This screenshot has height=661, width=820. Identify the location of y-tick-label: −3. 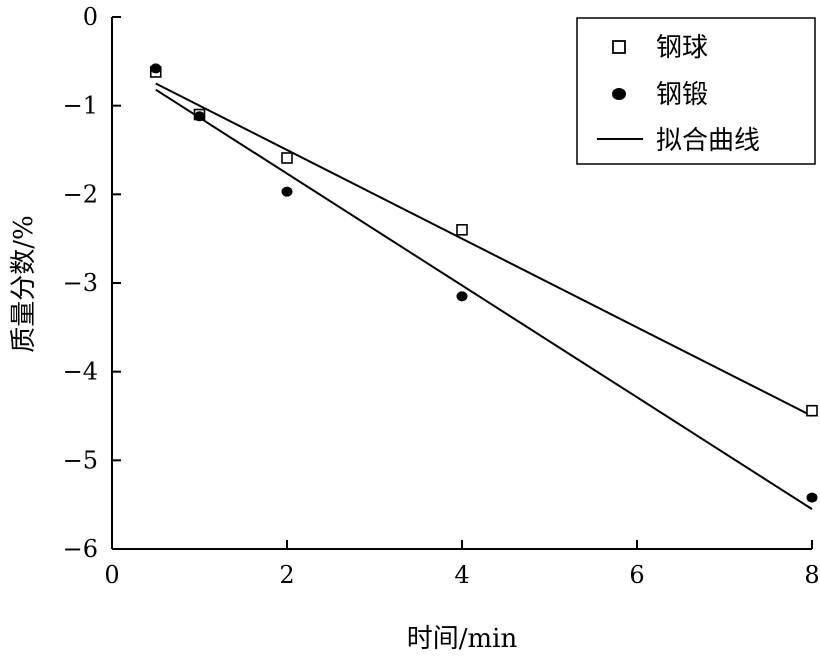
(80, 283).